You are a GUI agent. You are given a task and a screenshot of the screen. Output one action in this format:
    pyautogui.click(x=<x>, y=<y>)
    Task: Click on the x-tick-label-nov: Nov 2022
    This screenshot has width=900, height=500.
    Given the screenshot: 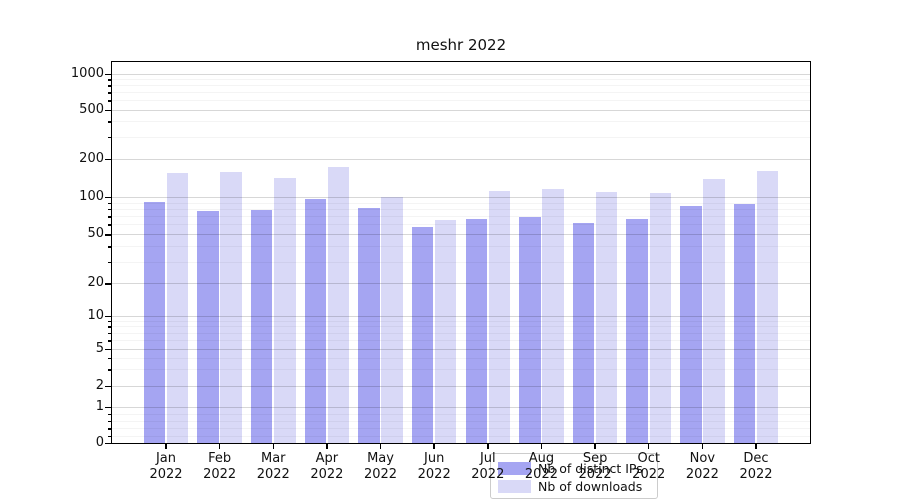 What is the action you would take?
    pyautogui.click(x=702, y=466)
    